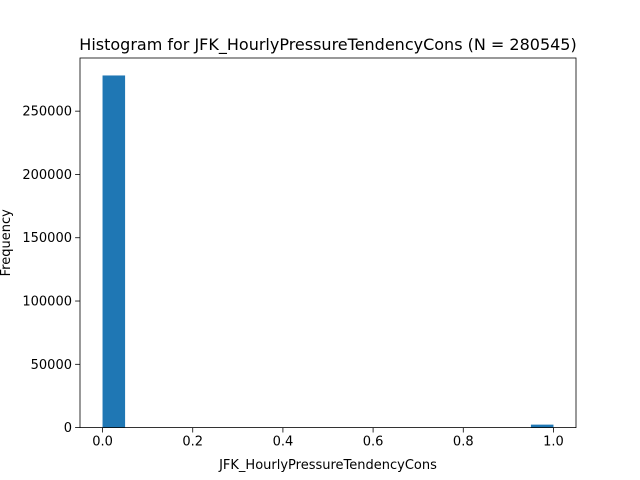 The height and width of the screenshot is (480, 640). I want to click on x-tick-label: 0.4, so click(283, 442).